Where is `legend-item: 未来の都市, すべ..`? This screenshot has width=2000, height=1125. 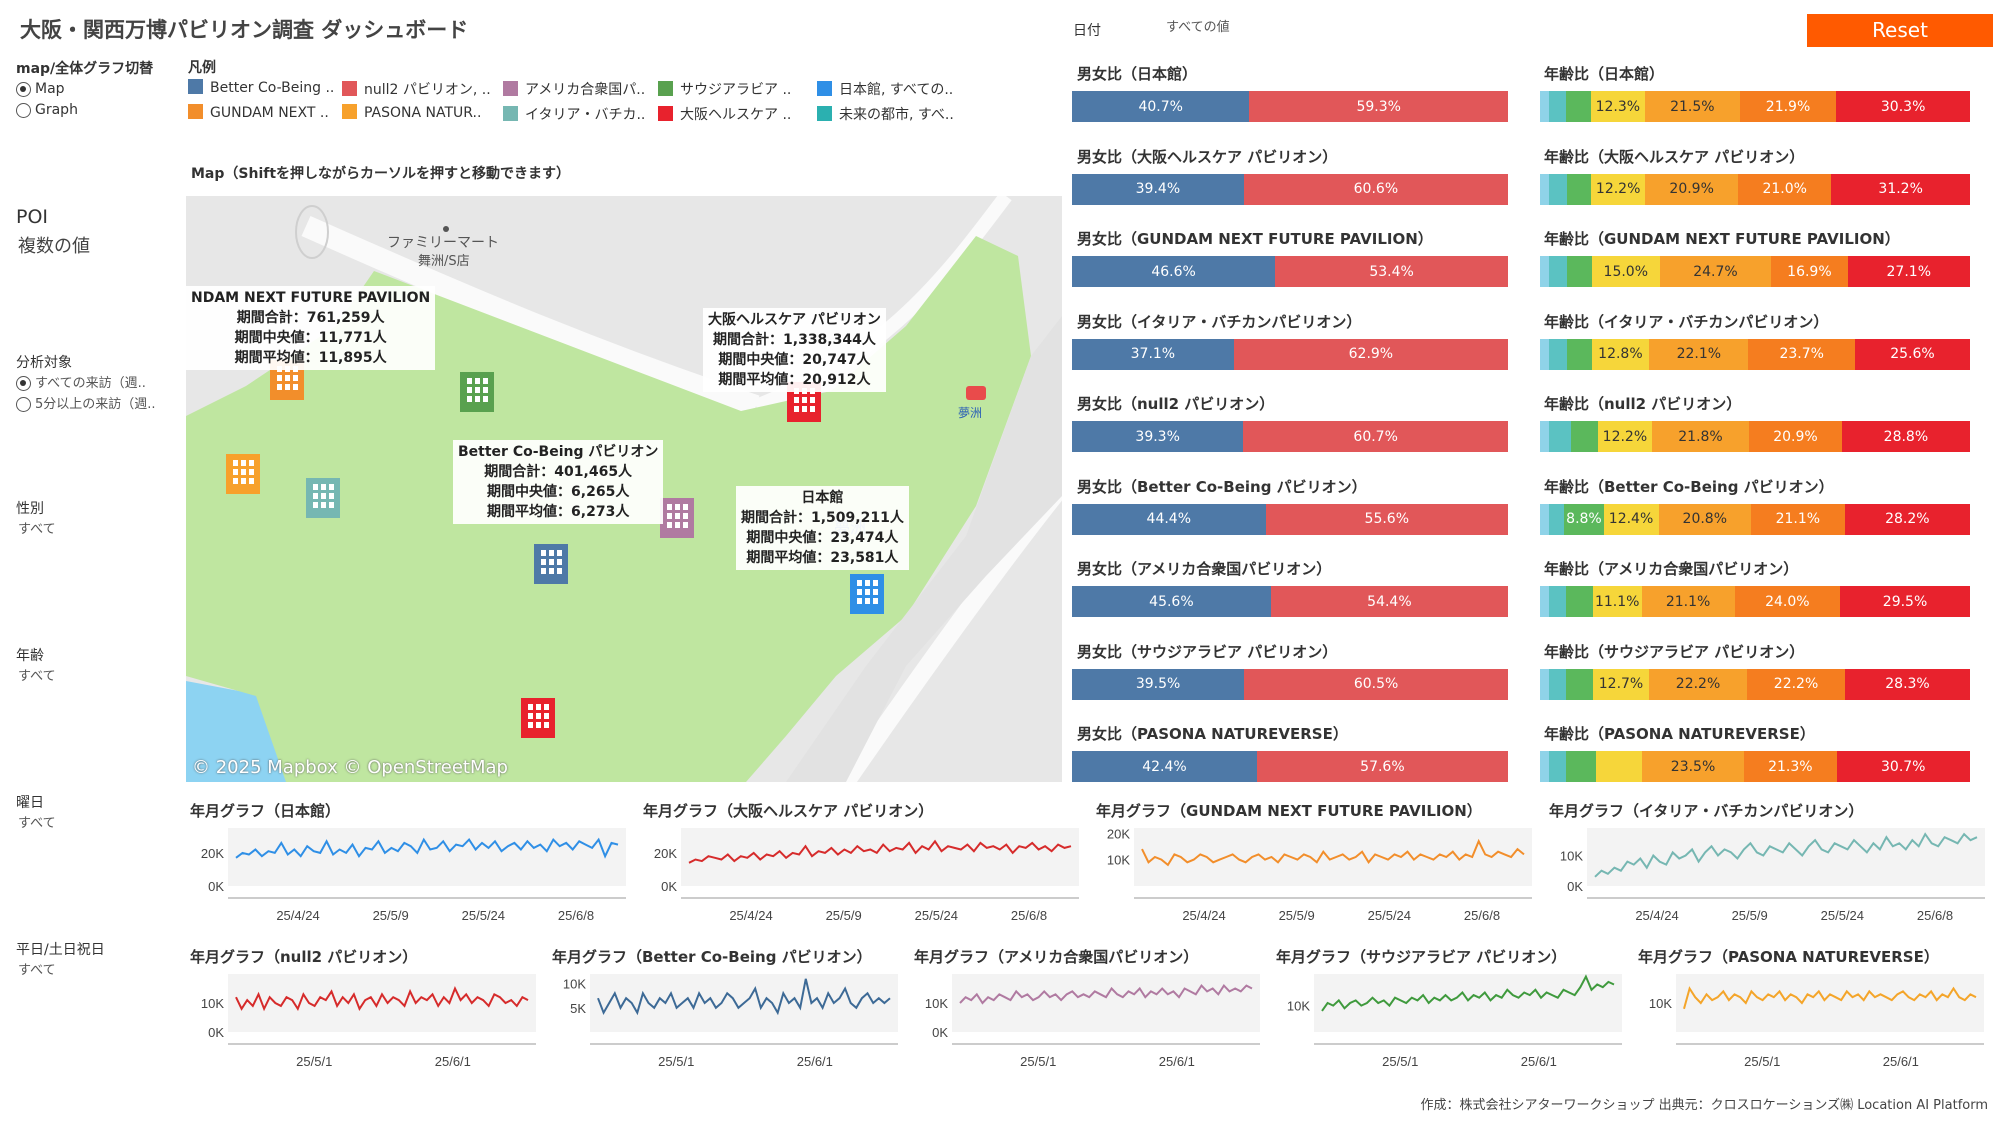 legend-item: 未来の都市, すべ.. is located at coordinates (885, 114).